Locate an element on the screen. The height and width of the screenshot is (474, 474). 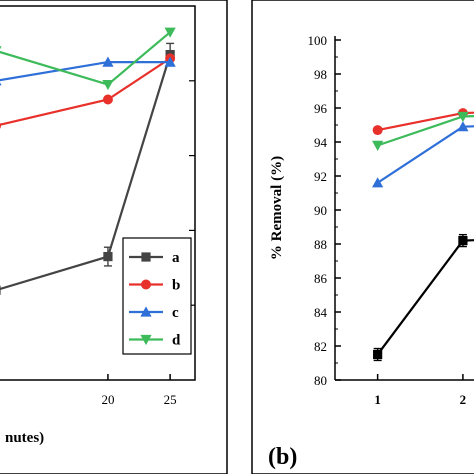
y-tick-label: 92 is located at coordinates (320, 176).